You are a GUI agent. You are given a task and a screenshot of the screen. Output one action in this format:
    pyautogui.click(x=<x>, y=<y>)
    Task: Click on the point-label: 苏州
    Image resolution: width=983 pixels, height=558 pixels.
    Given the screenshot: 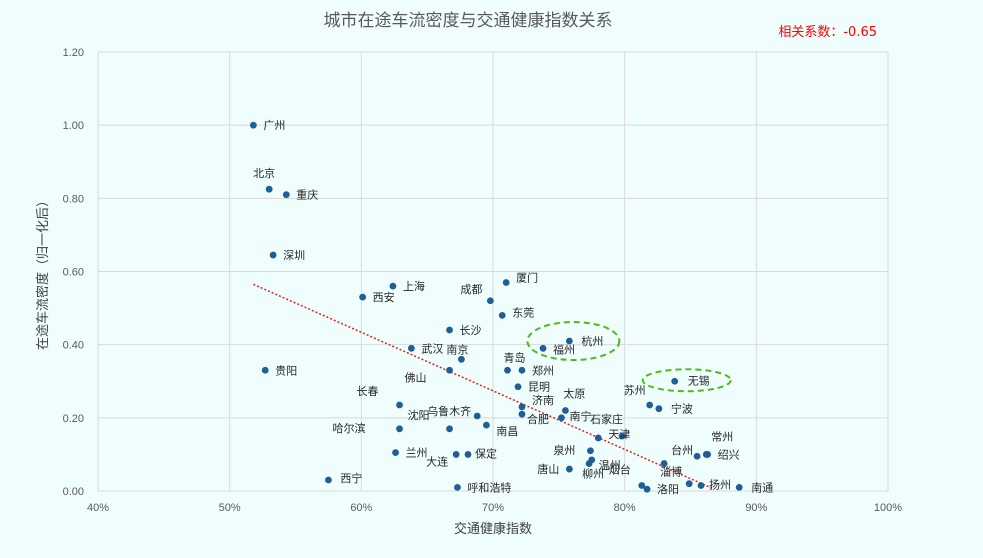 What is the action you would take?
    pyautogui.click(x=635, y=390)
    